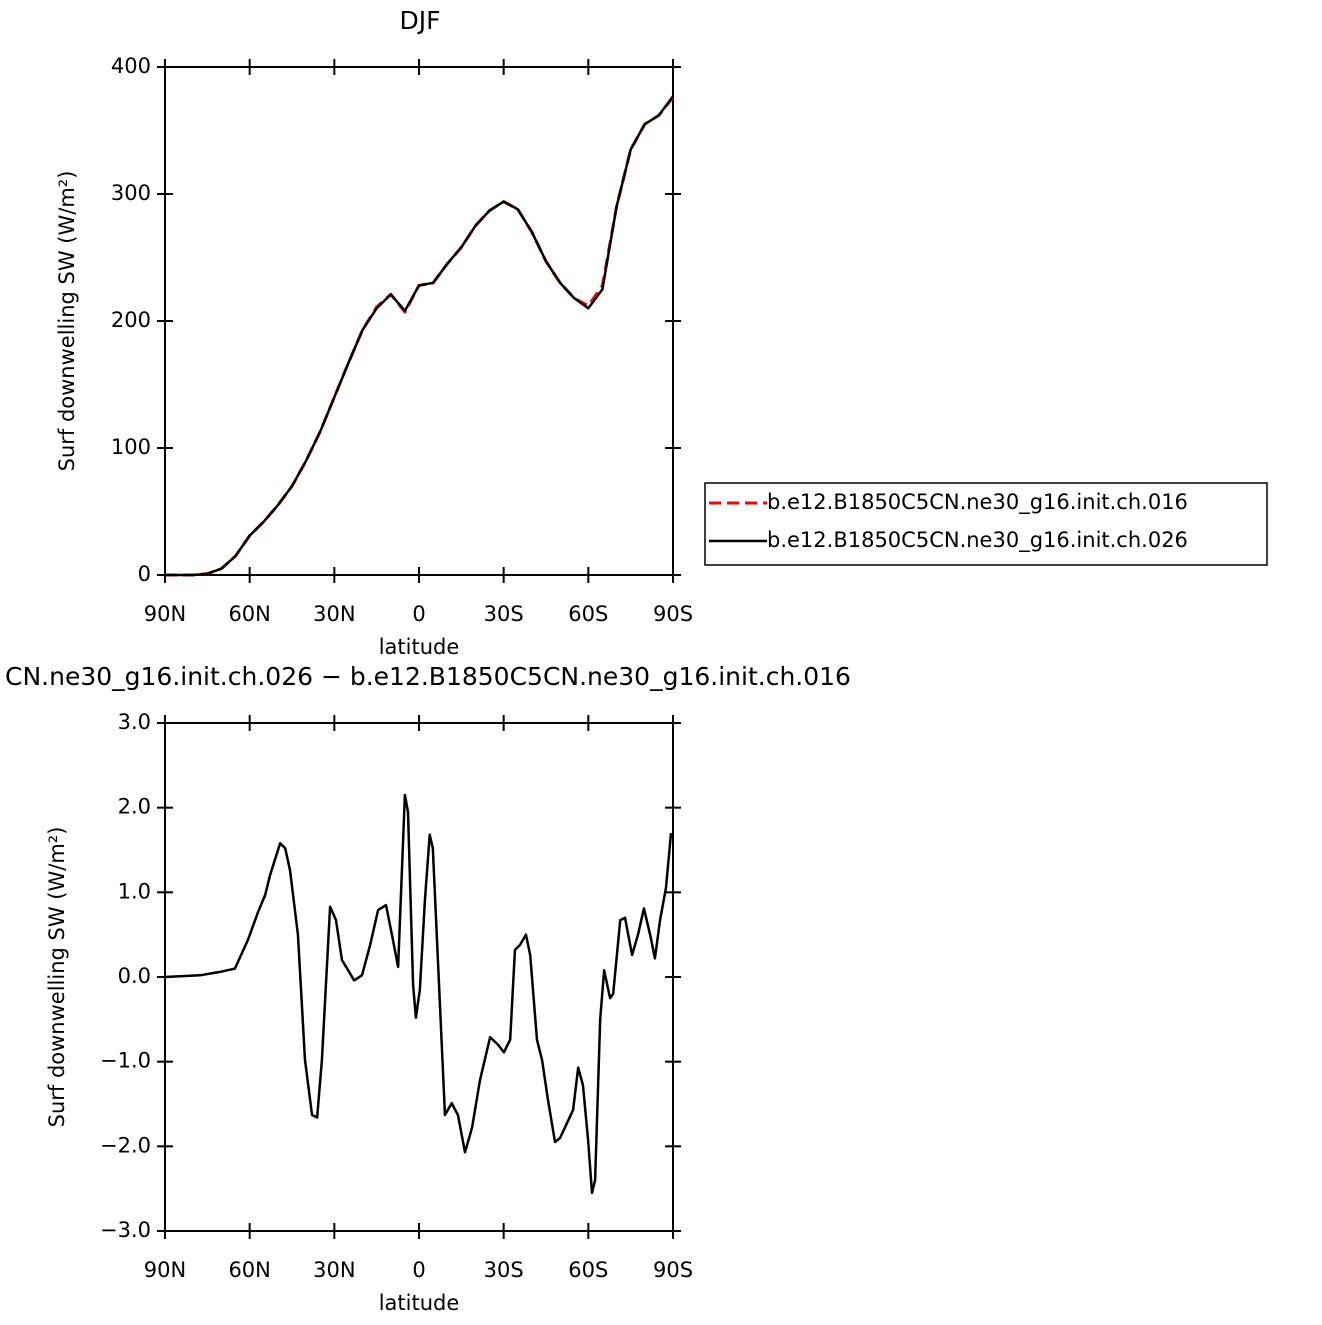  I want to click on y-tick-label: 400, so click(131, 66).